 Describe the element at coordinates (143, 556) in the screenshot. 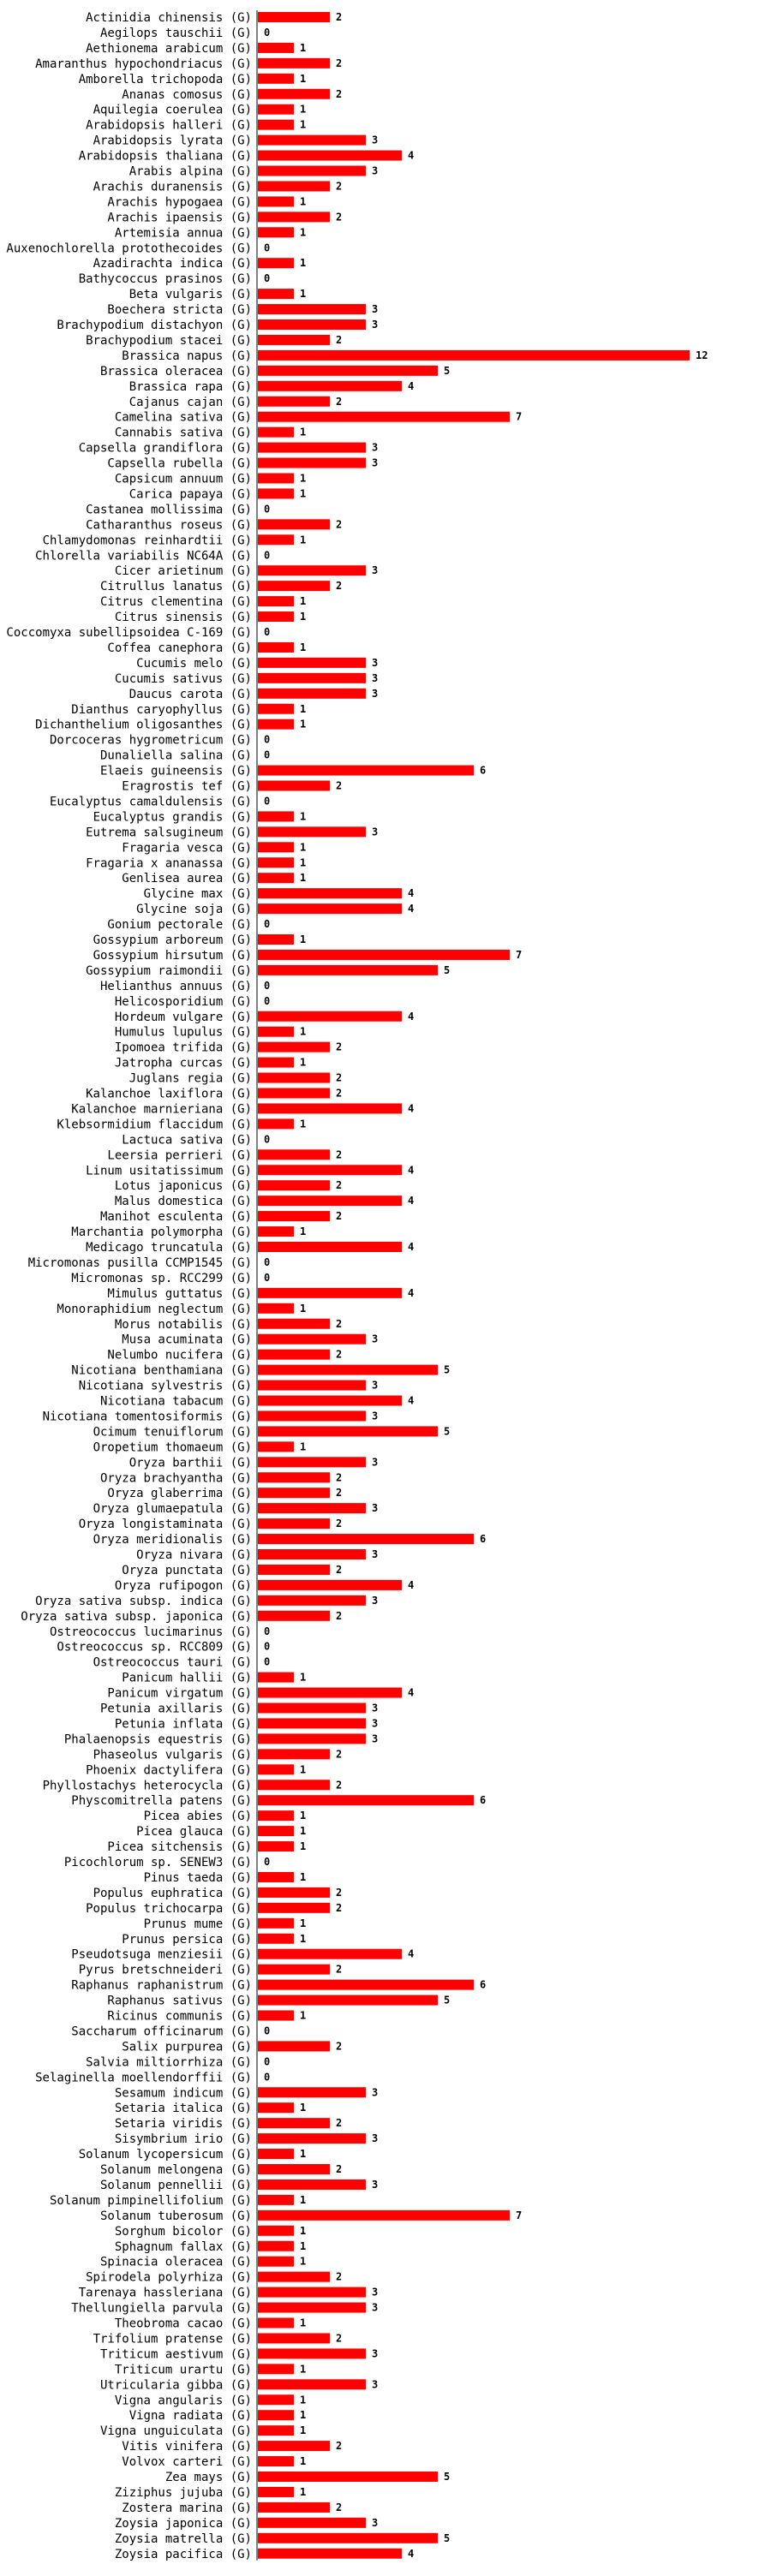

I see `category-label: Chlorella variabilis NC64A (G)` at that location.